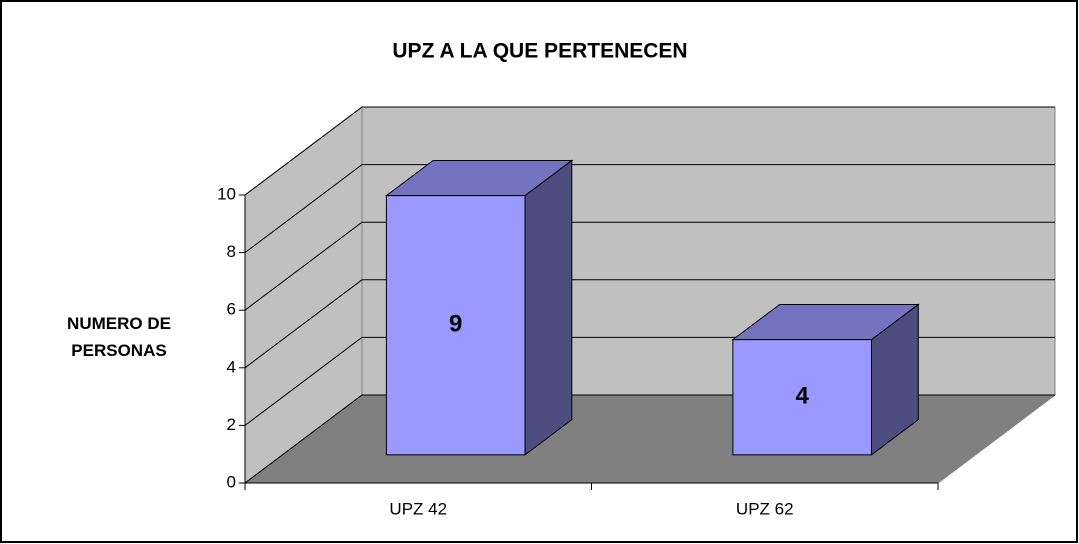 The image size is (1079, 544). What do you see at coordinates (231, 309) in the screenshot?
I see `y-tick-label: 6` at bounding box center [231, 309].